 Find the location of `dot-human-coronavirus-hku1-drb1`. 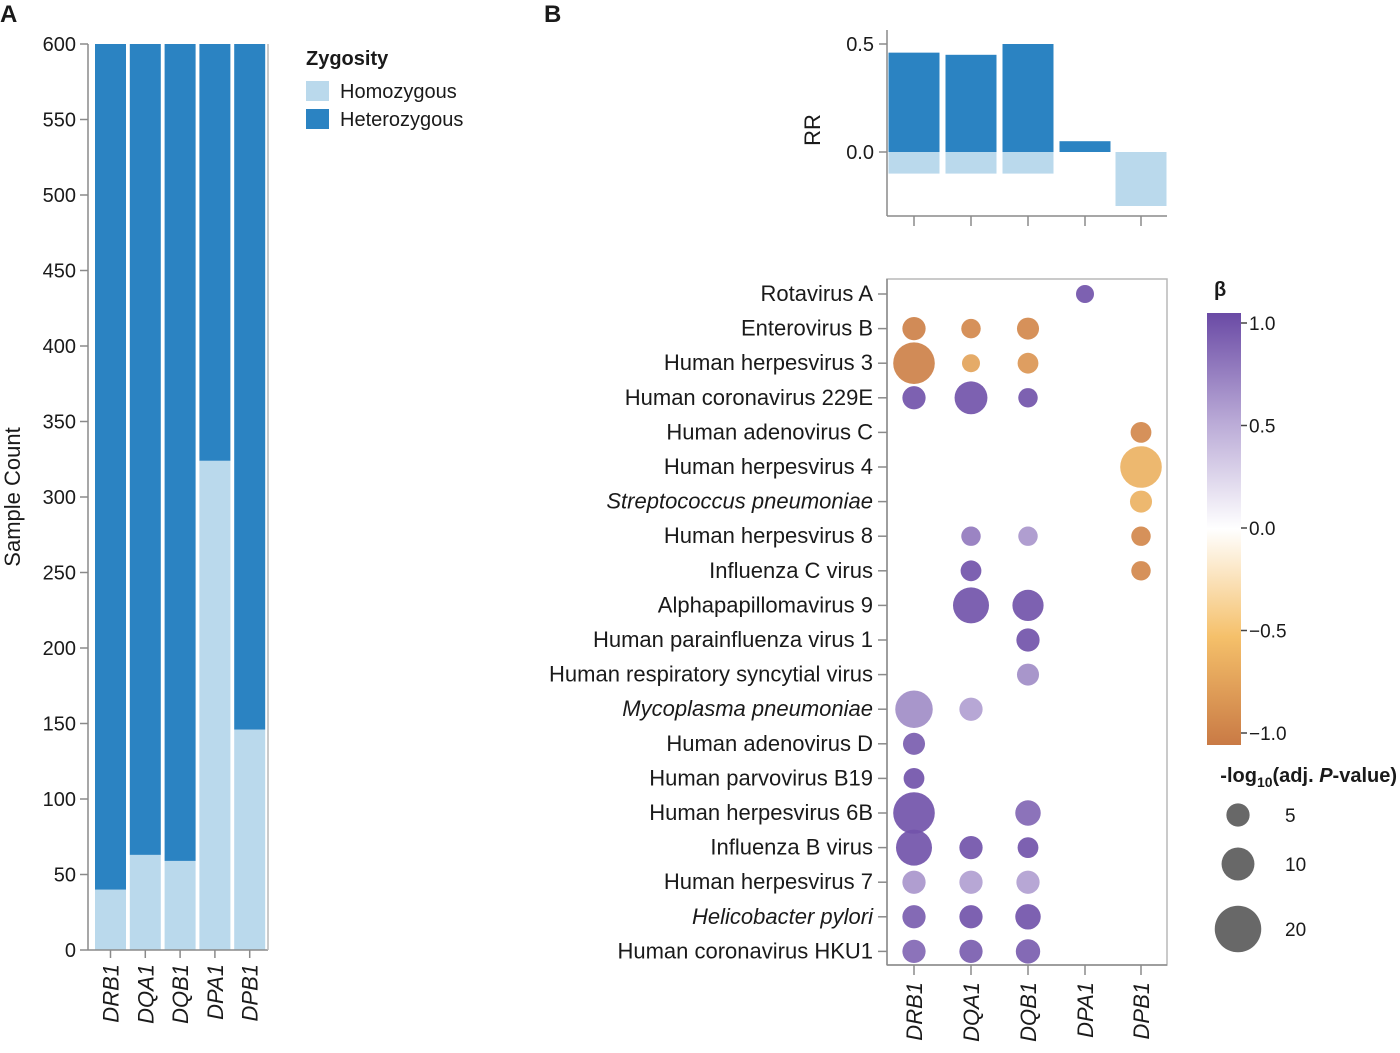

dot-human-coronavirus-hku1-drb1 is located at coordinates (914, 951).